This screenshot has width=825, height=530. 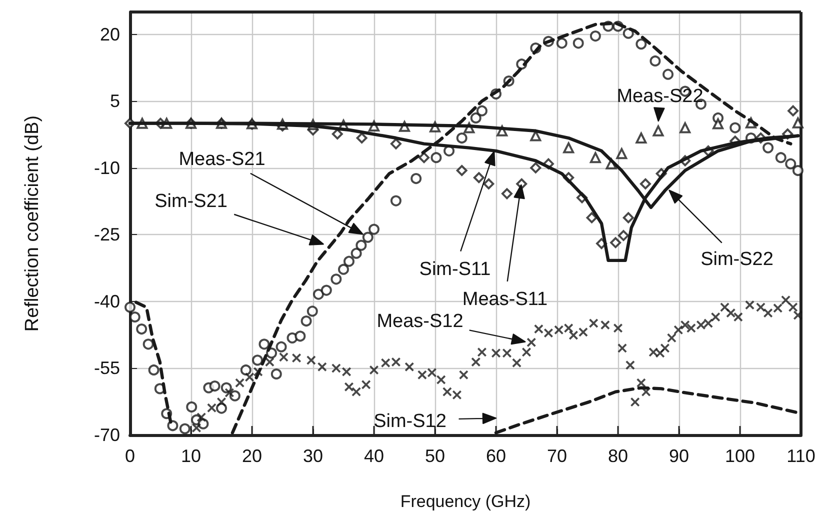 I want to click on annotation: Sim-S22, so click(x=737, y=259).